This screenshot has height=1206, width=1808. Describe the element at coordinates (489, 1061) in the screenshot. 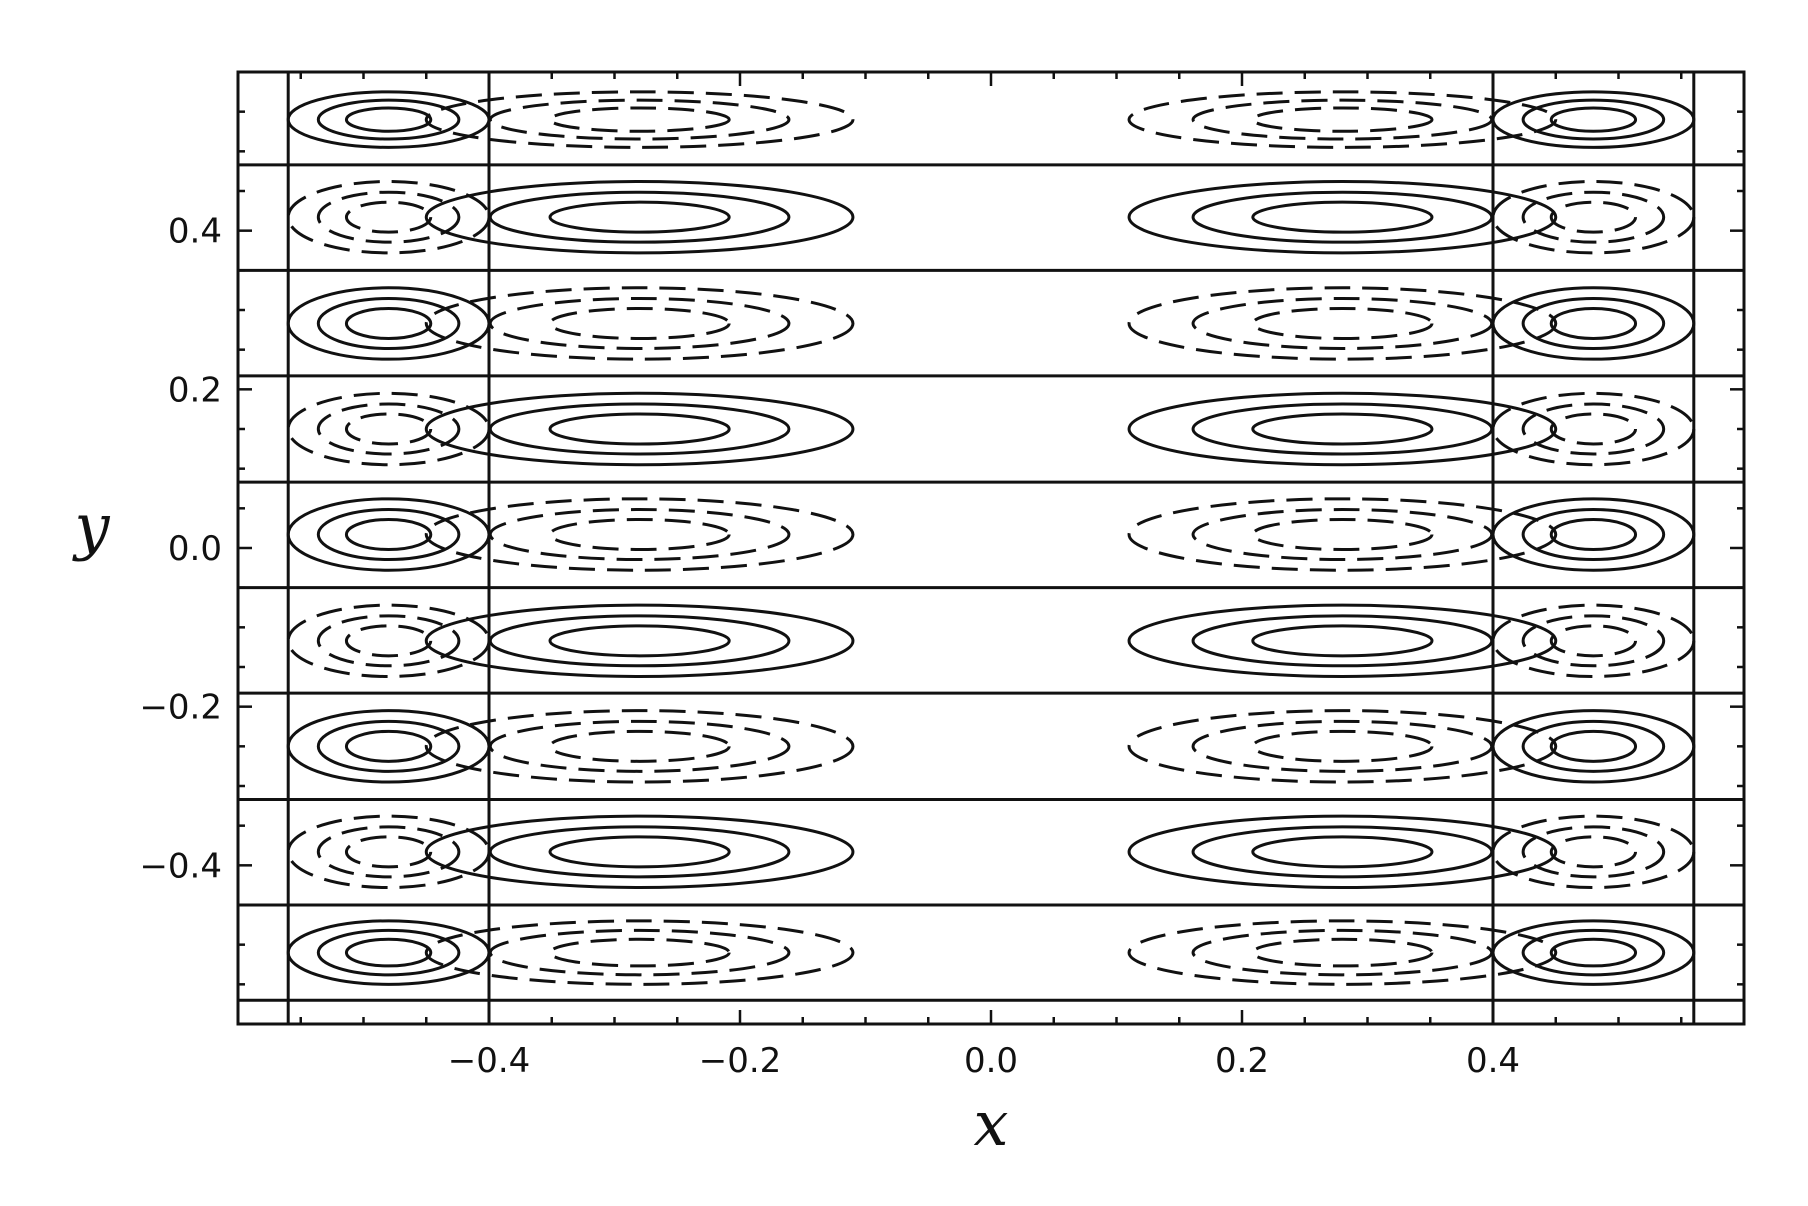

I see `x-tick-label: −0.4` at that location.